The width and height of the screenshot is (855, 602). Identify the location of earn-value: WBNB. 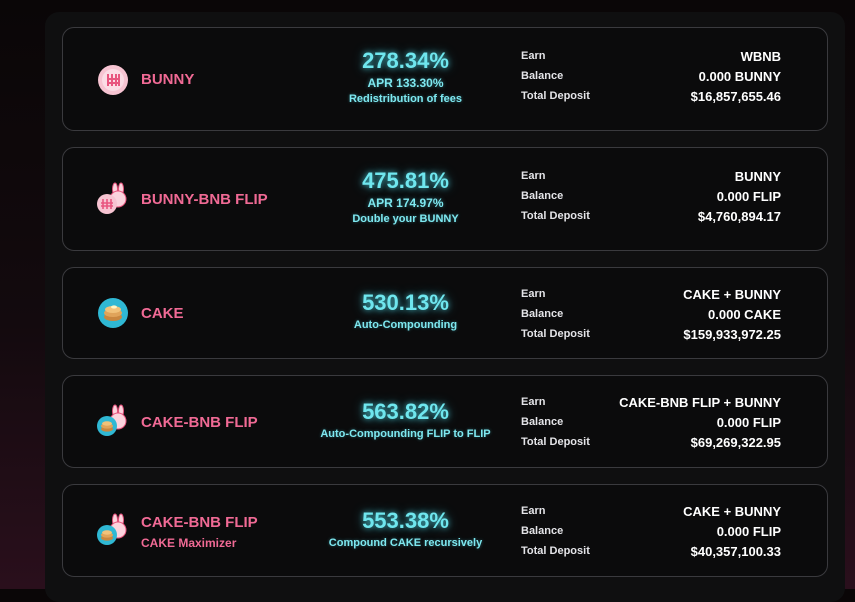
(760, 56).